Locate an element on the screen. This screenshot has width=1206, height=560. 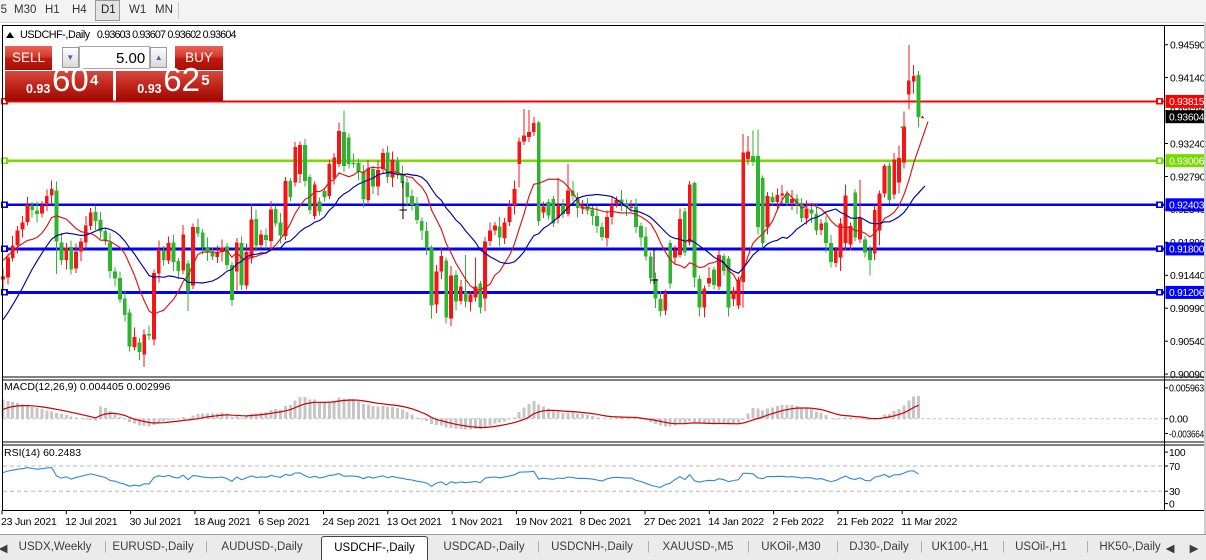
svg-text: 12 Jul 2021 is located at coordinates (91, 522).